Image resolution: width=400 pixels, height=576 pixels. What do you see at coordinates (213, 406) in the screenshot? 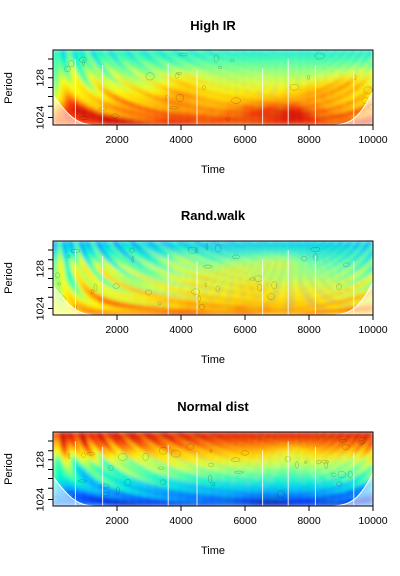
I see `panel-title: Normal dist` at bounding box center [213, 406].